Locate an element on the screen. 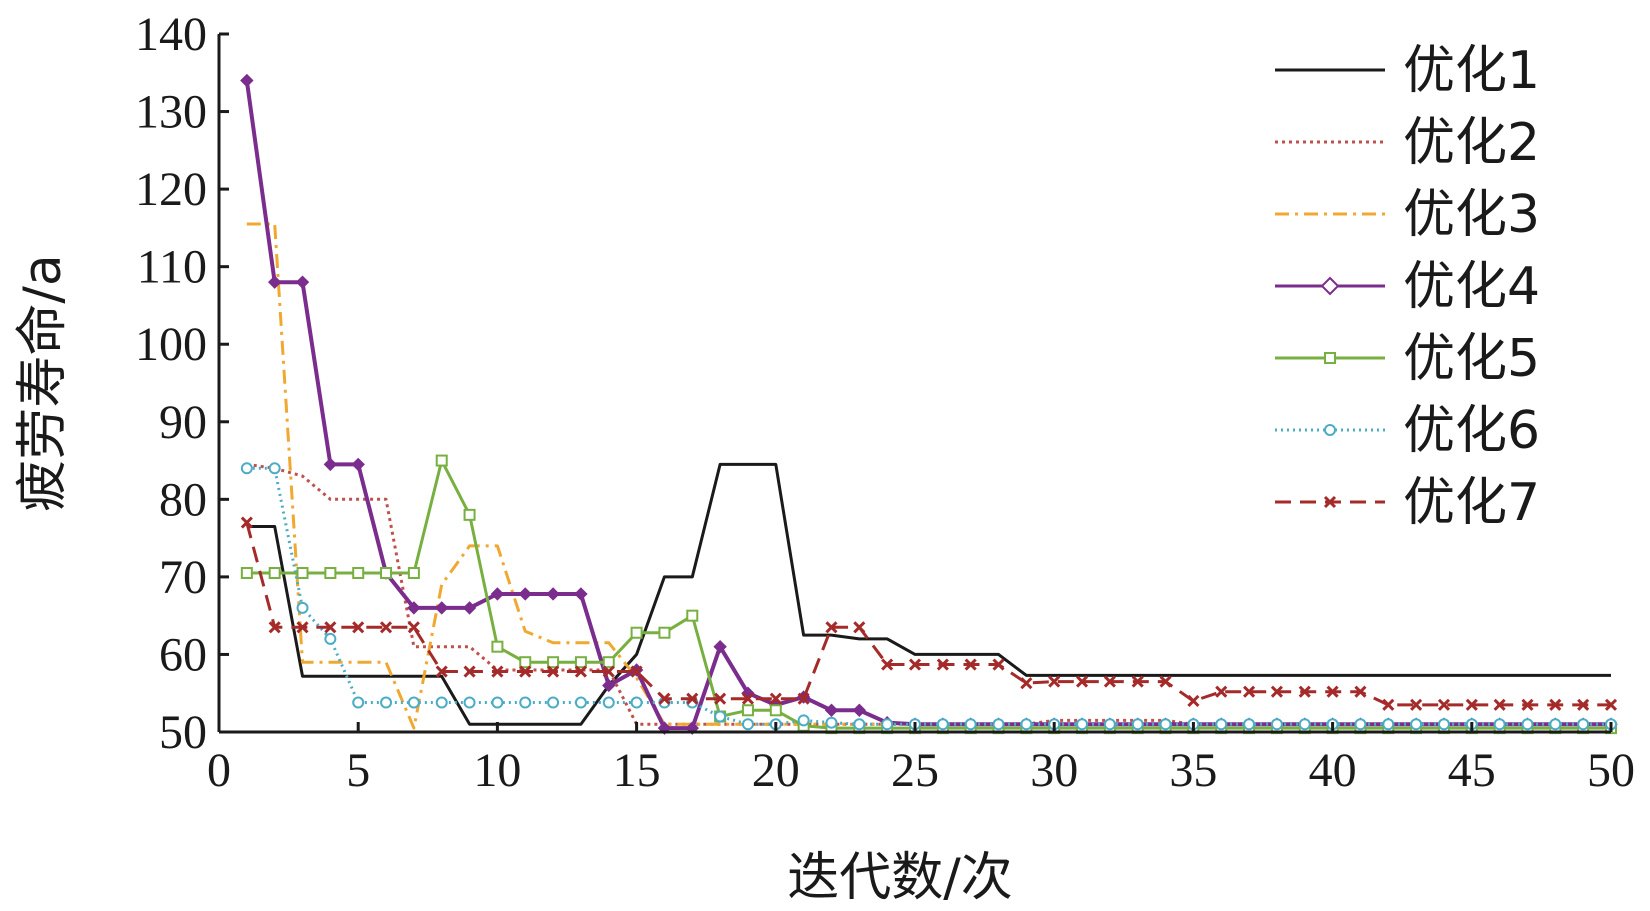 This screenshot has width=1650, height=911. x-tick-label: 35 is located at coordinates (1193, 770).